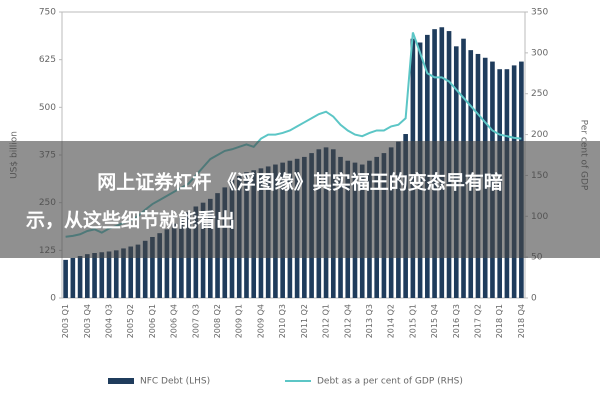 Image resolution: width=600 pixels, height=400 pixels. I want to click on x-tick-label: 2012 Q1, so click(326, 321).